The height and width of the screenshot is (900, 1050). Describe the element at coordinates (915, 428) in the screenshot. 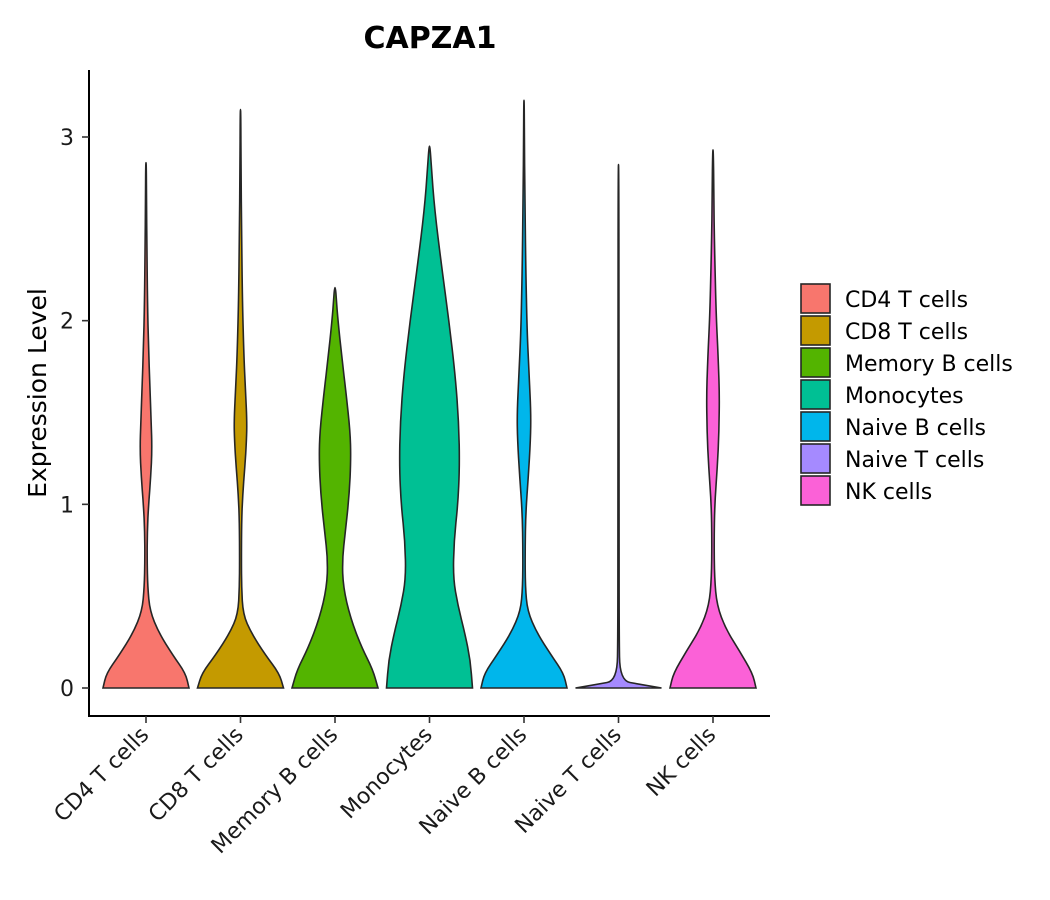

I see `legend-label: Naive B cells` at that location.